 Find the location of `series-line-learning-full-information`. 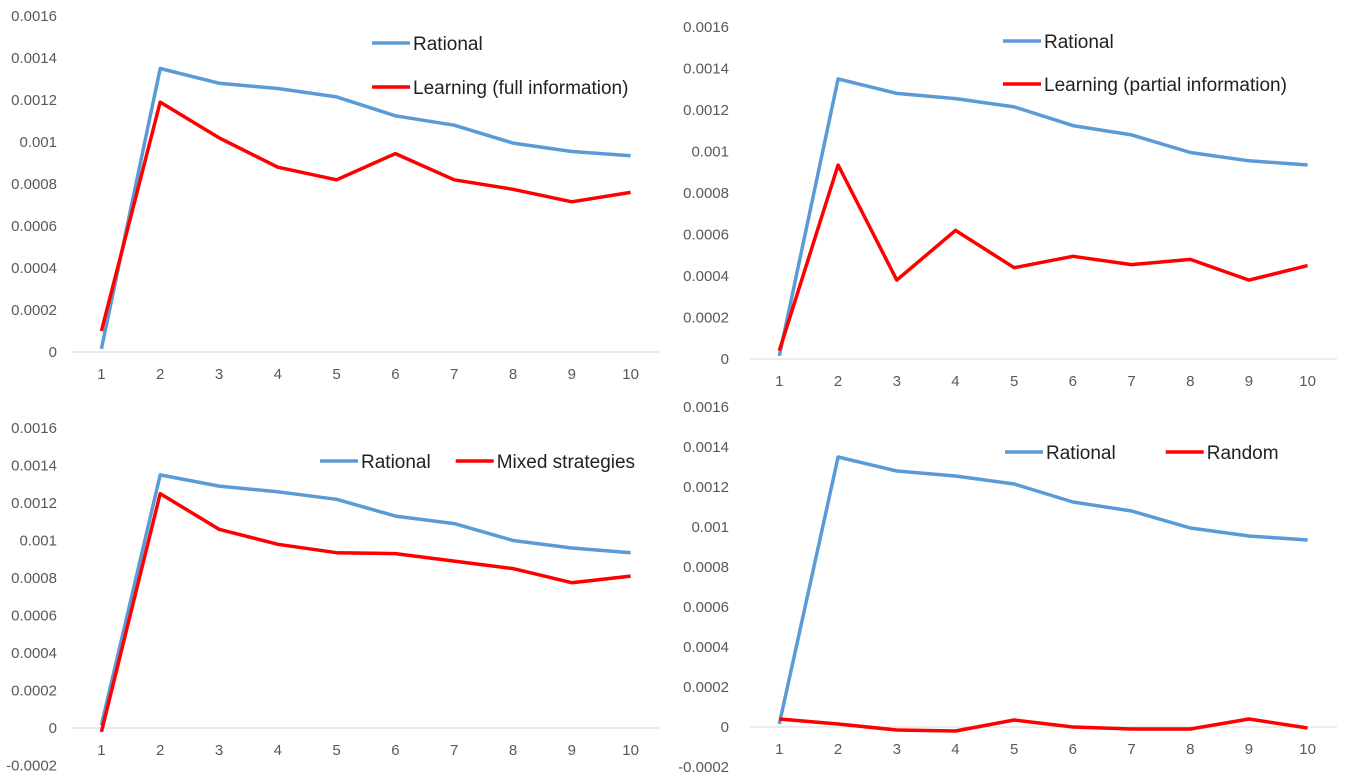

series-line-learning-full-information is located at coordinates (365, 216).